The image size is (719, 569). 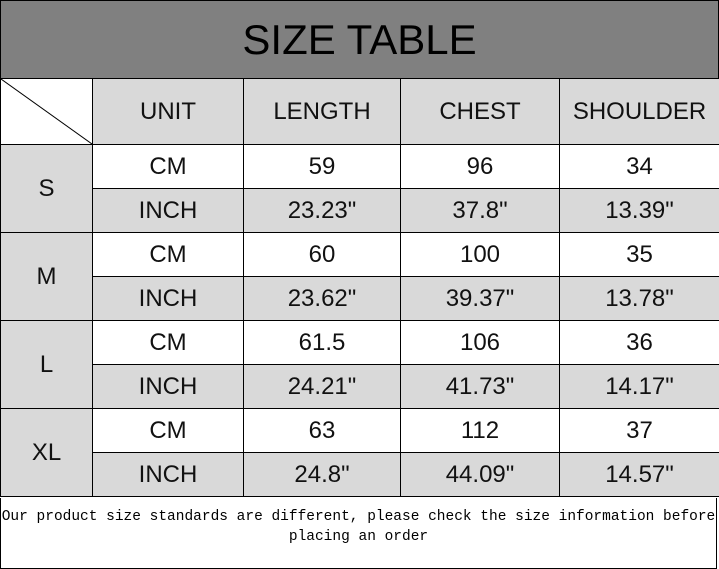 I want to click on value-cell: 36, so click(x=639, y=342).